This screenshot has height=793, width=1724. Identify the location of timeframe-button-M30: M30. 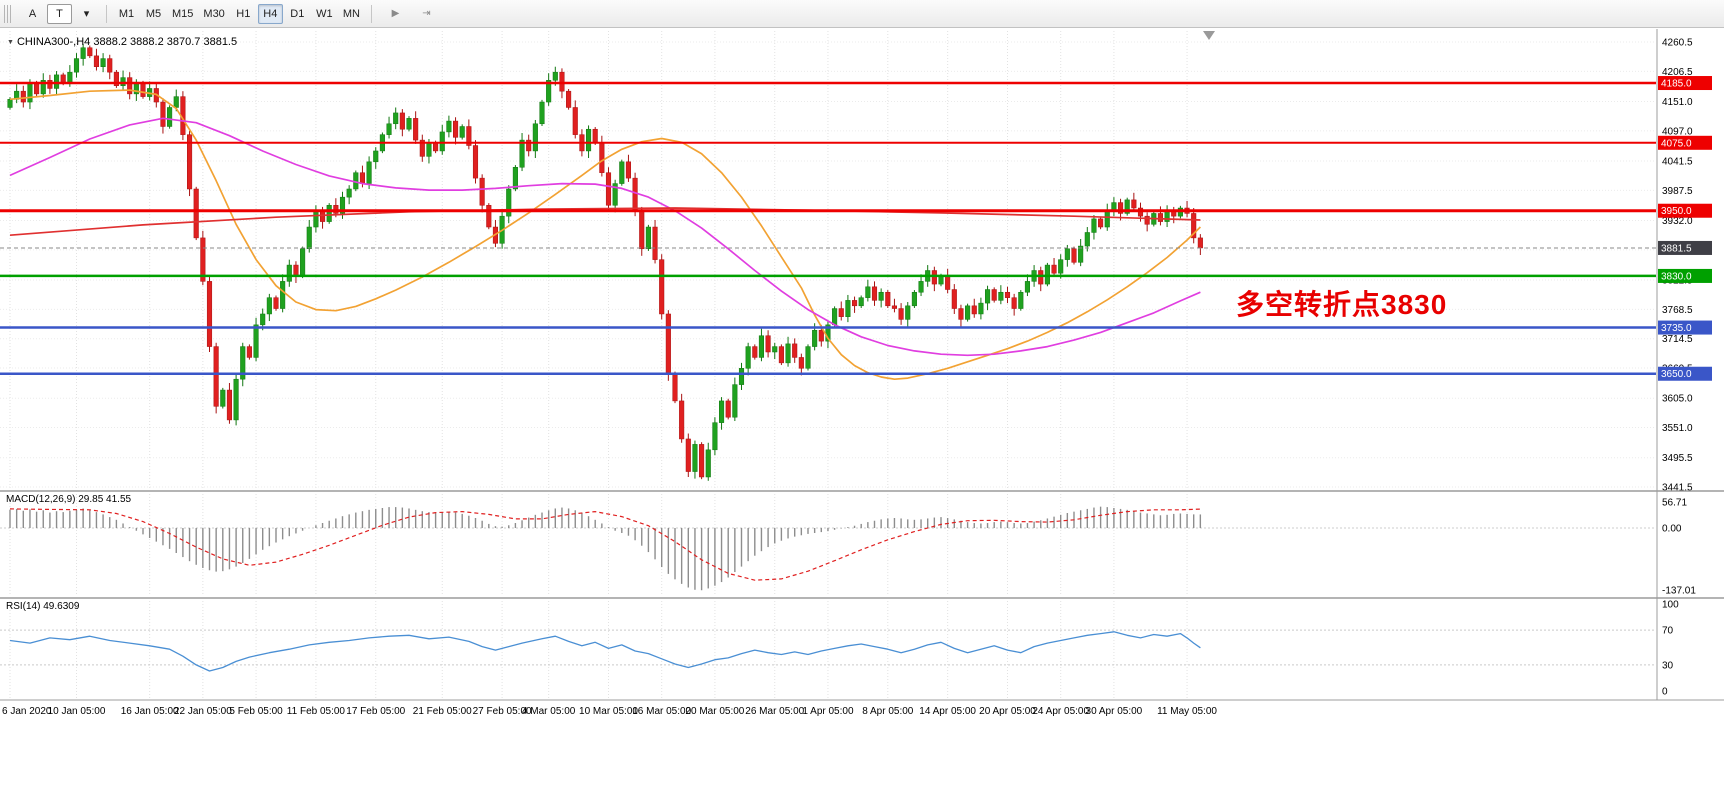
(213, 14).